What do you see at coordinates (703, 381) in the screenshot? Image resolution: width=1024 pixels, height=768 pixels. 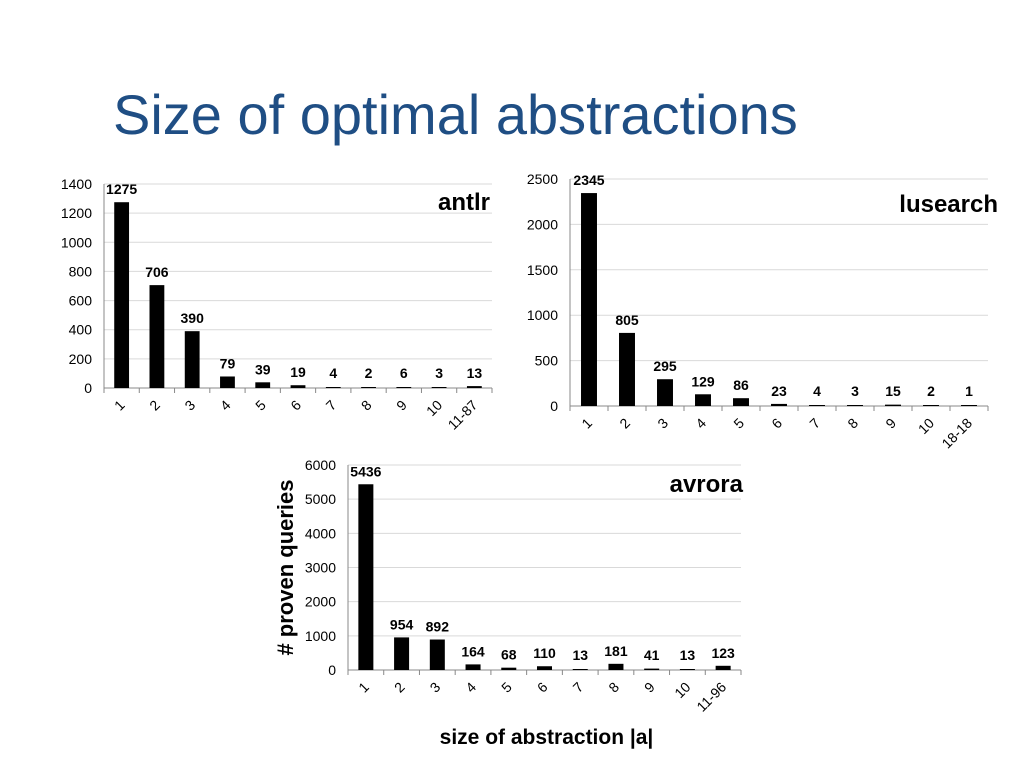 I see `data-label: 129` at bounding box center [703, 381].